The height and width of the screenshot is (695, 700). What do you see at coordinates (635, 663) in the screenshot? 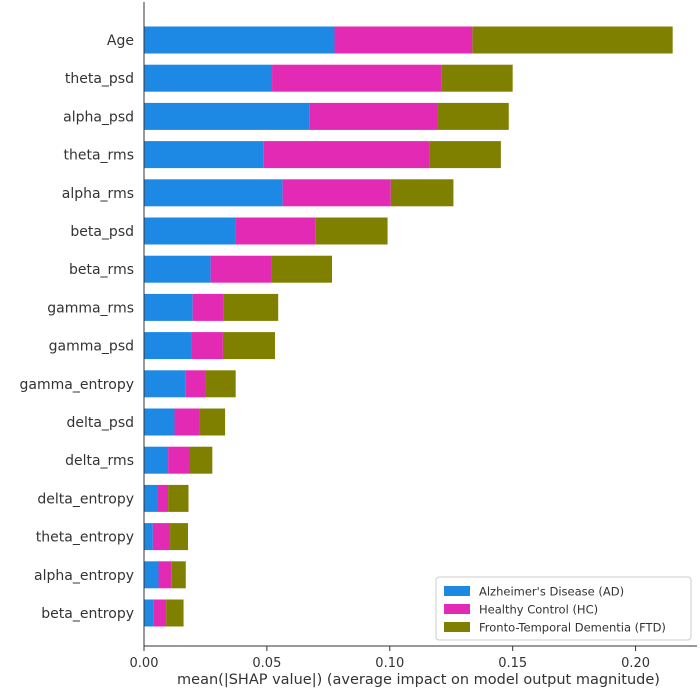
I see `x-tick-label: 0.20` at bounding box center [635, 663].